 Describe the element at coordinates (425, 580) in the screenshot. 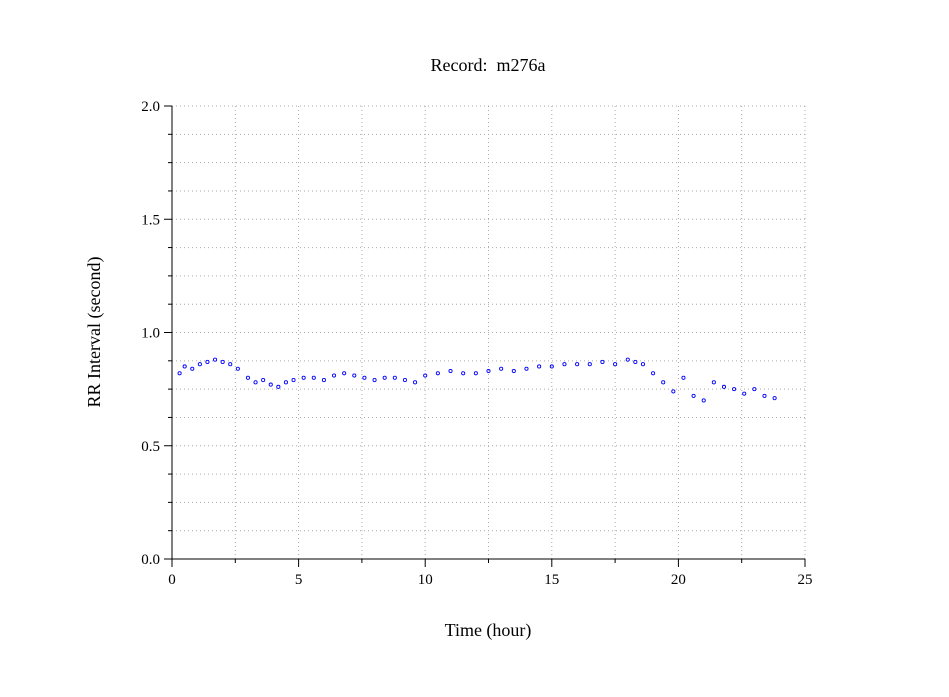

I see `x-tick-label: 10` at that location.